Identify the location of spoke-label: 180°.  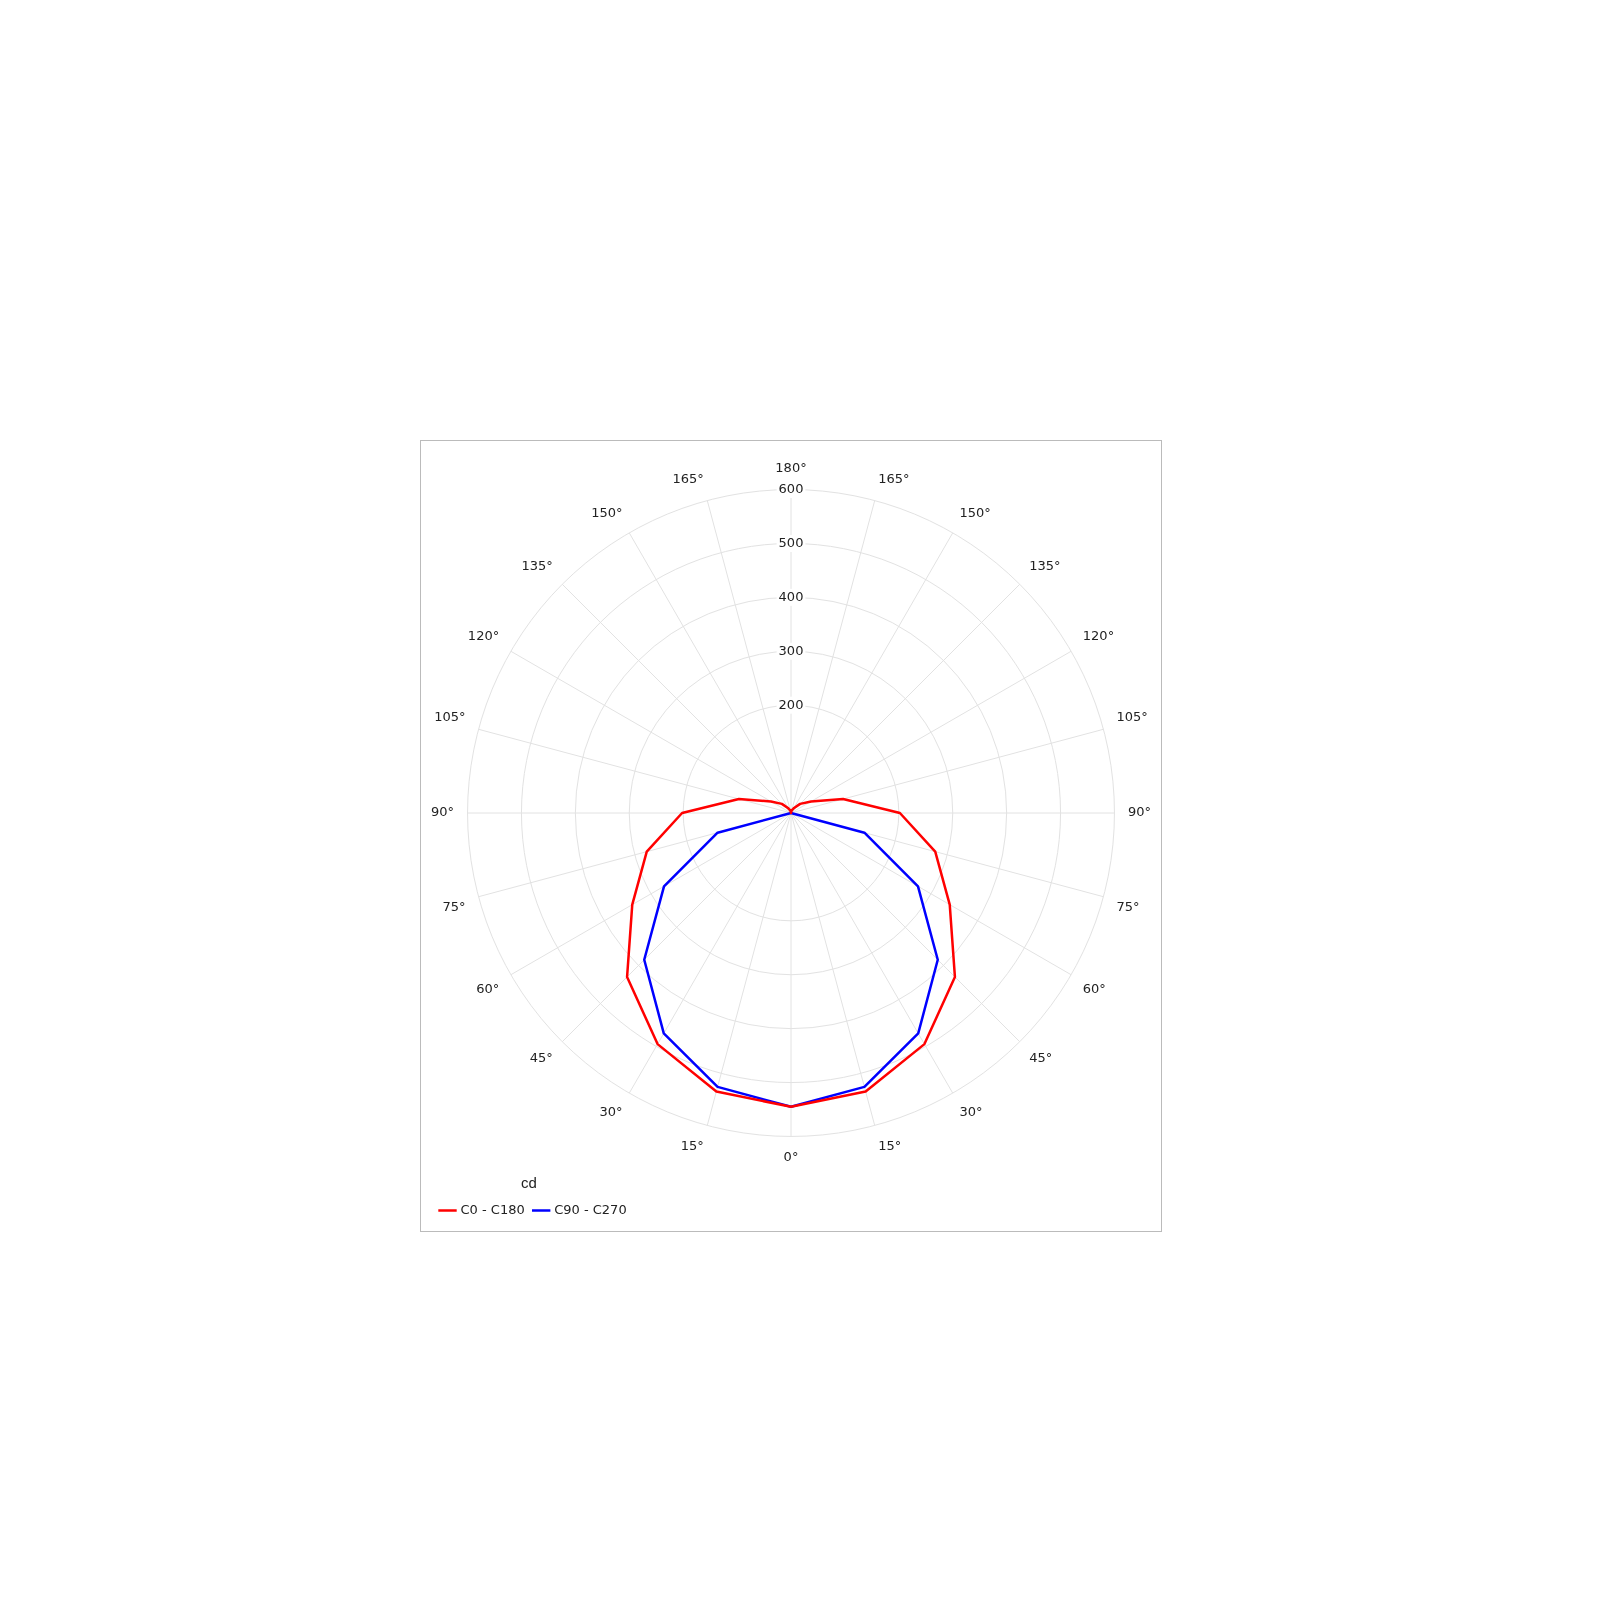
(791, 467).